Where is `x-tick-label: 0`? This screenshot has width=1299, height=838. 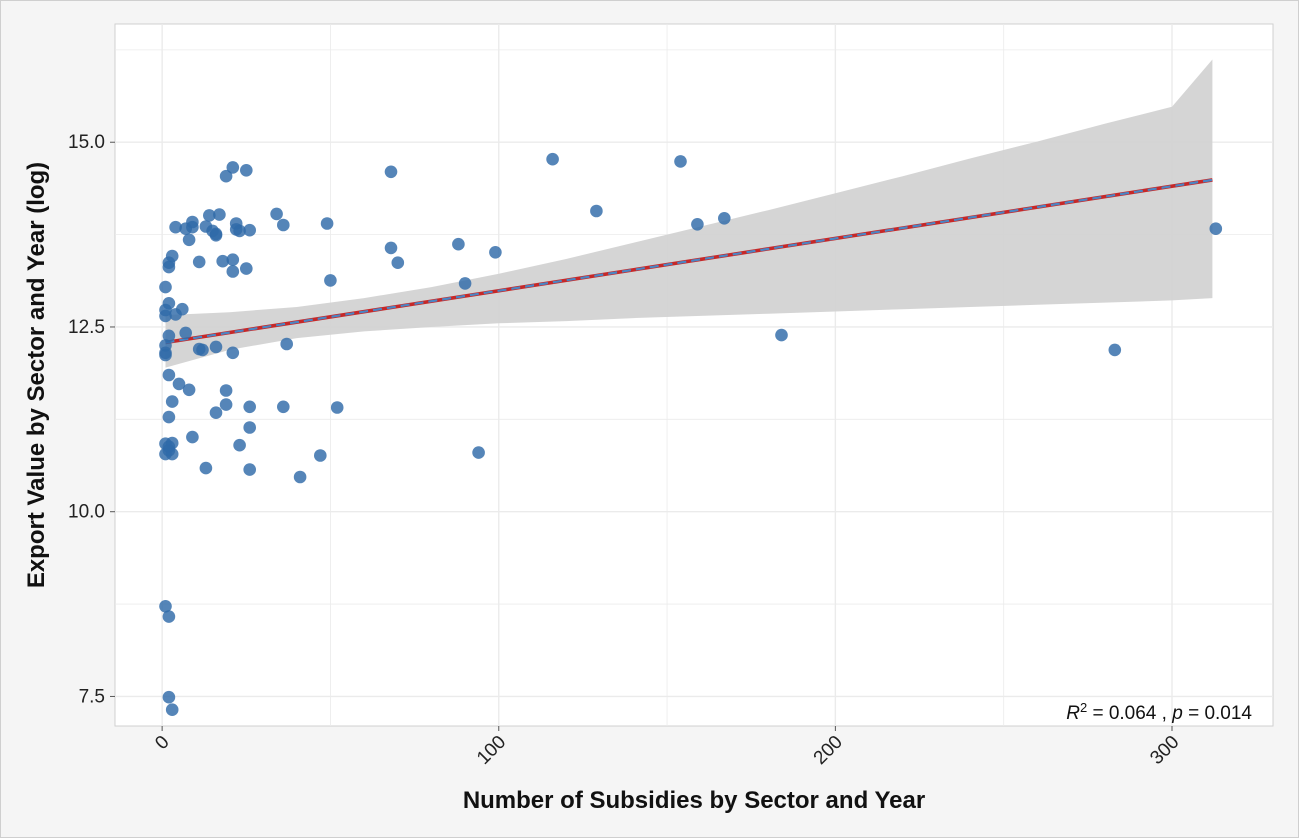 x-tick-label: 0 is located at coordinates (162, 743).